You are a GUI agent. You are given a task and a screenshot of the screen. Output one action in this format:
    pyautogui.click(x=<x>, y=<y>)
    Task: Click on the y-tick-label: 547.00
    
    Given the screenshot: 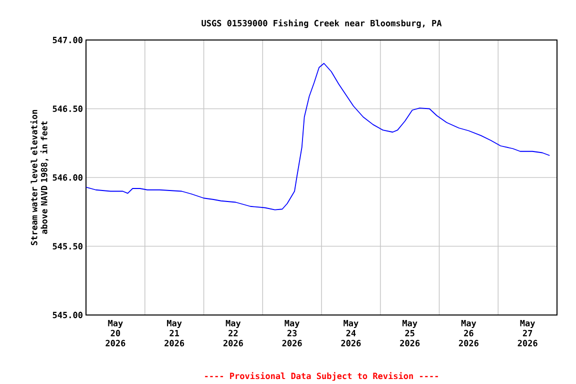 What is the action you would take?
    pyautogui.click(x=67, y=40)
    